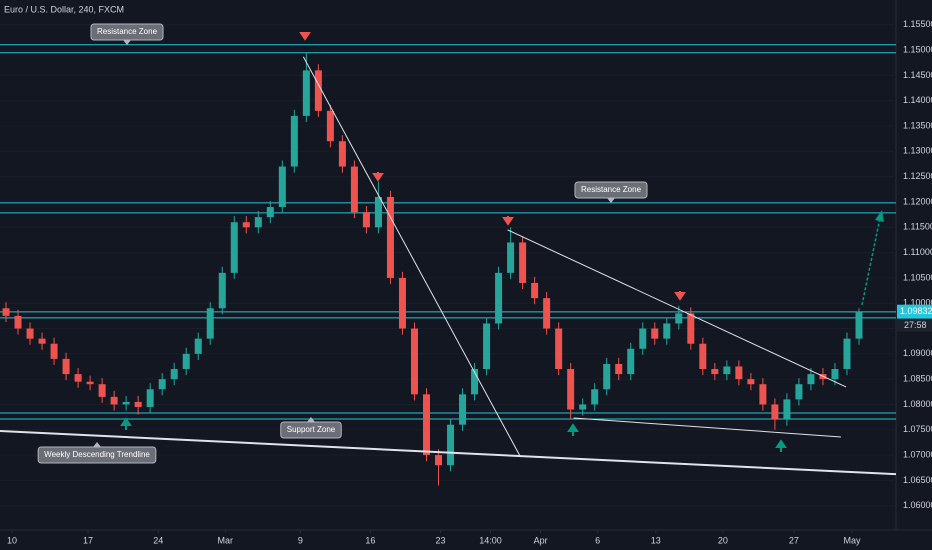 The width and height of the screenshot is (932, 550). What do you see at coordinates (917, 404) in the screenshot?
I see `y-tick-label: 1.08000` at bounding box center [917, 404].